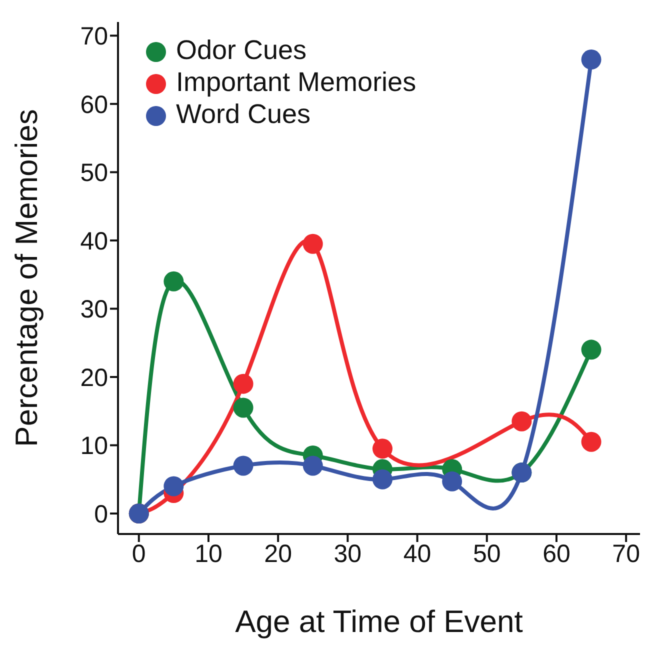 The width and height of the screenshot is (656, 650). I want to click on legend-label: Important Memories, so click(296, 82).